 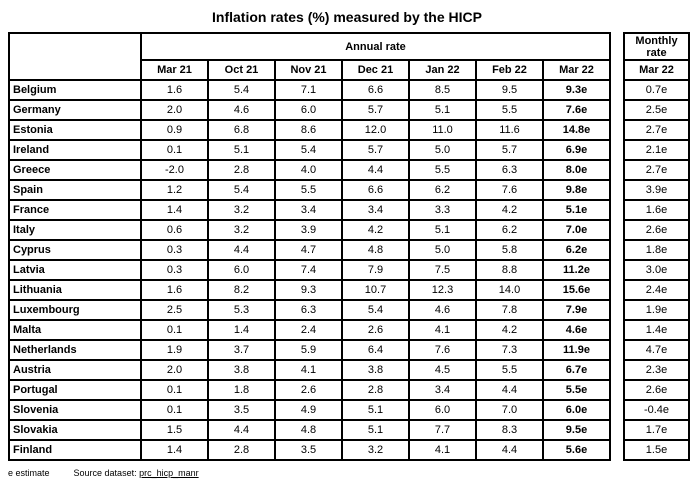 I want to click on table-row: Italy 0.6 3.2 3.9 4.2 5.1 6.2 7.0e, so click(x=309, y=230).